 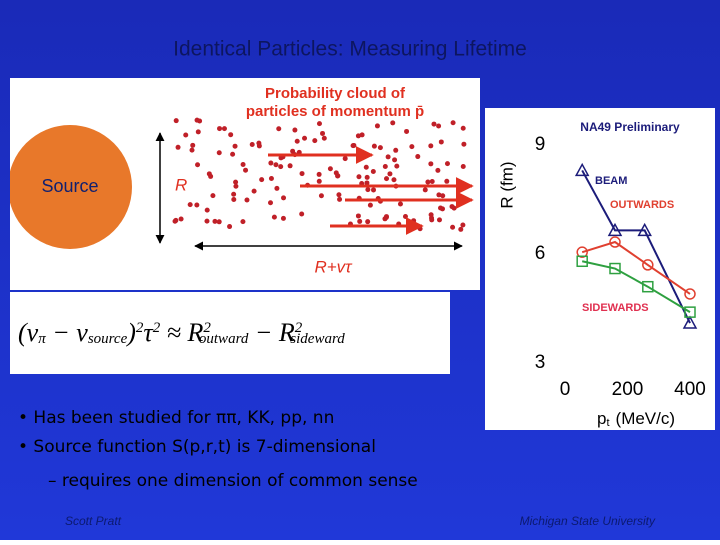 I want to click on radius-label: R, so click(x=181, y=184).